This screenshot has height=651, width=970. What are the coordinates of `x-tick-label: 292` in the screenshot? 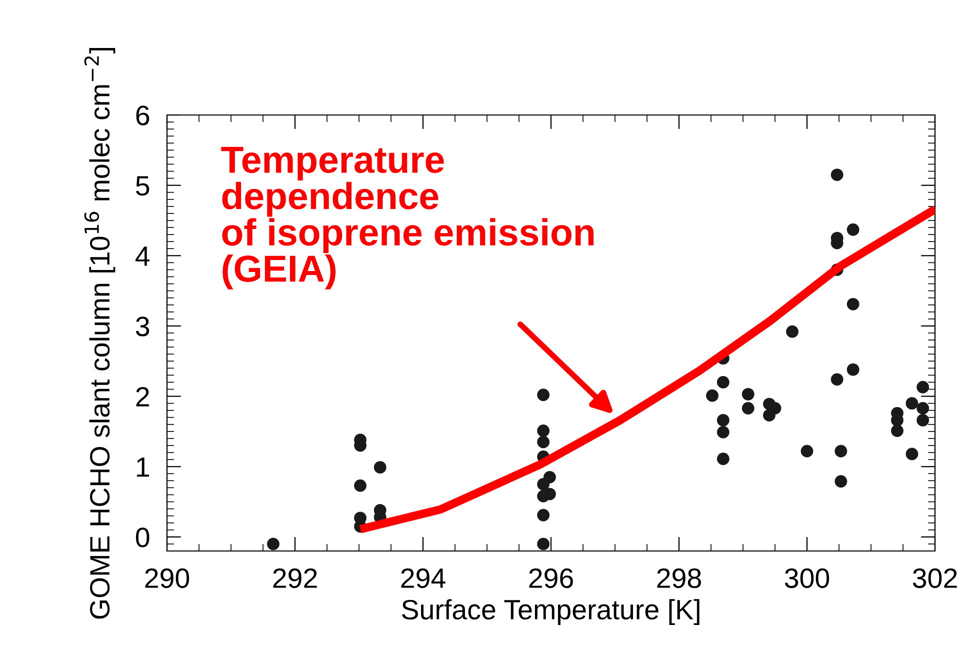 It's located at (295, 578).